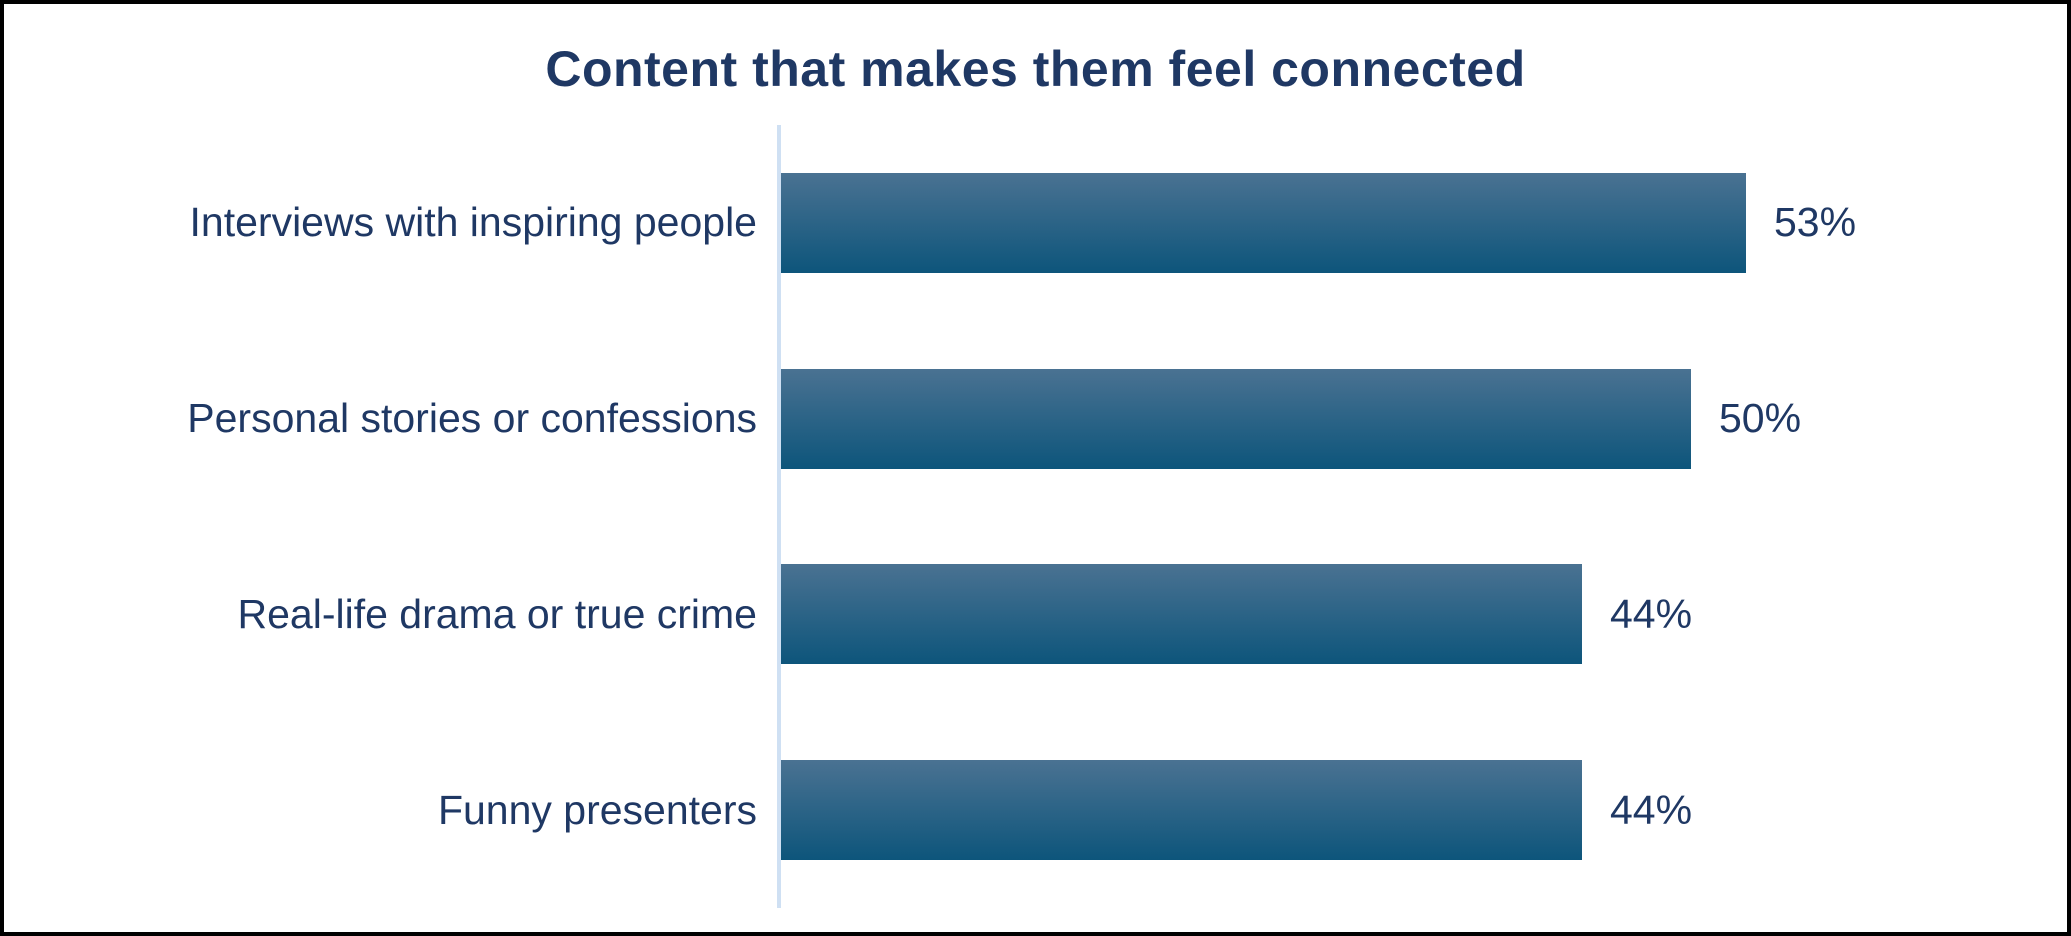  Describe the element at coordinates (1815, 222) in the screenshot. I see `value-label: 53%` at that location.